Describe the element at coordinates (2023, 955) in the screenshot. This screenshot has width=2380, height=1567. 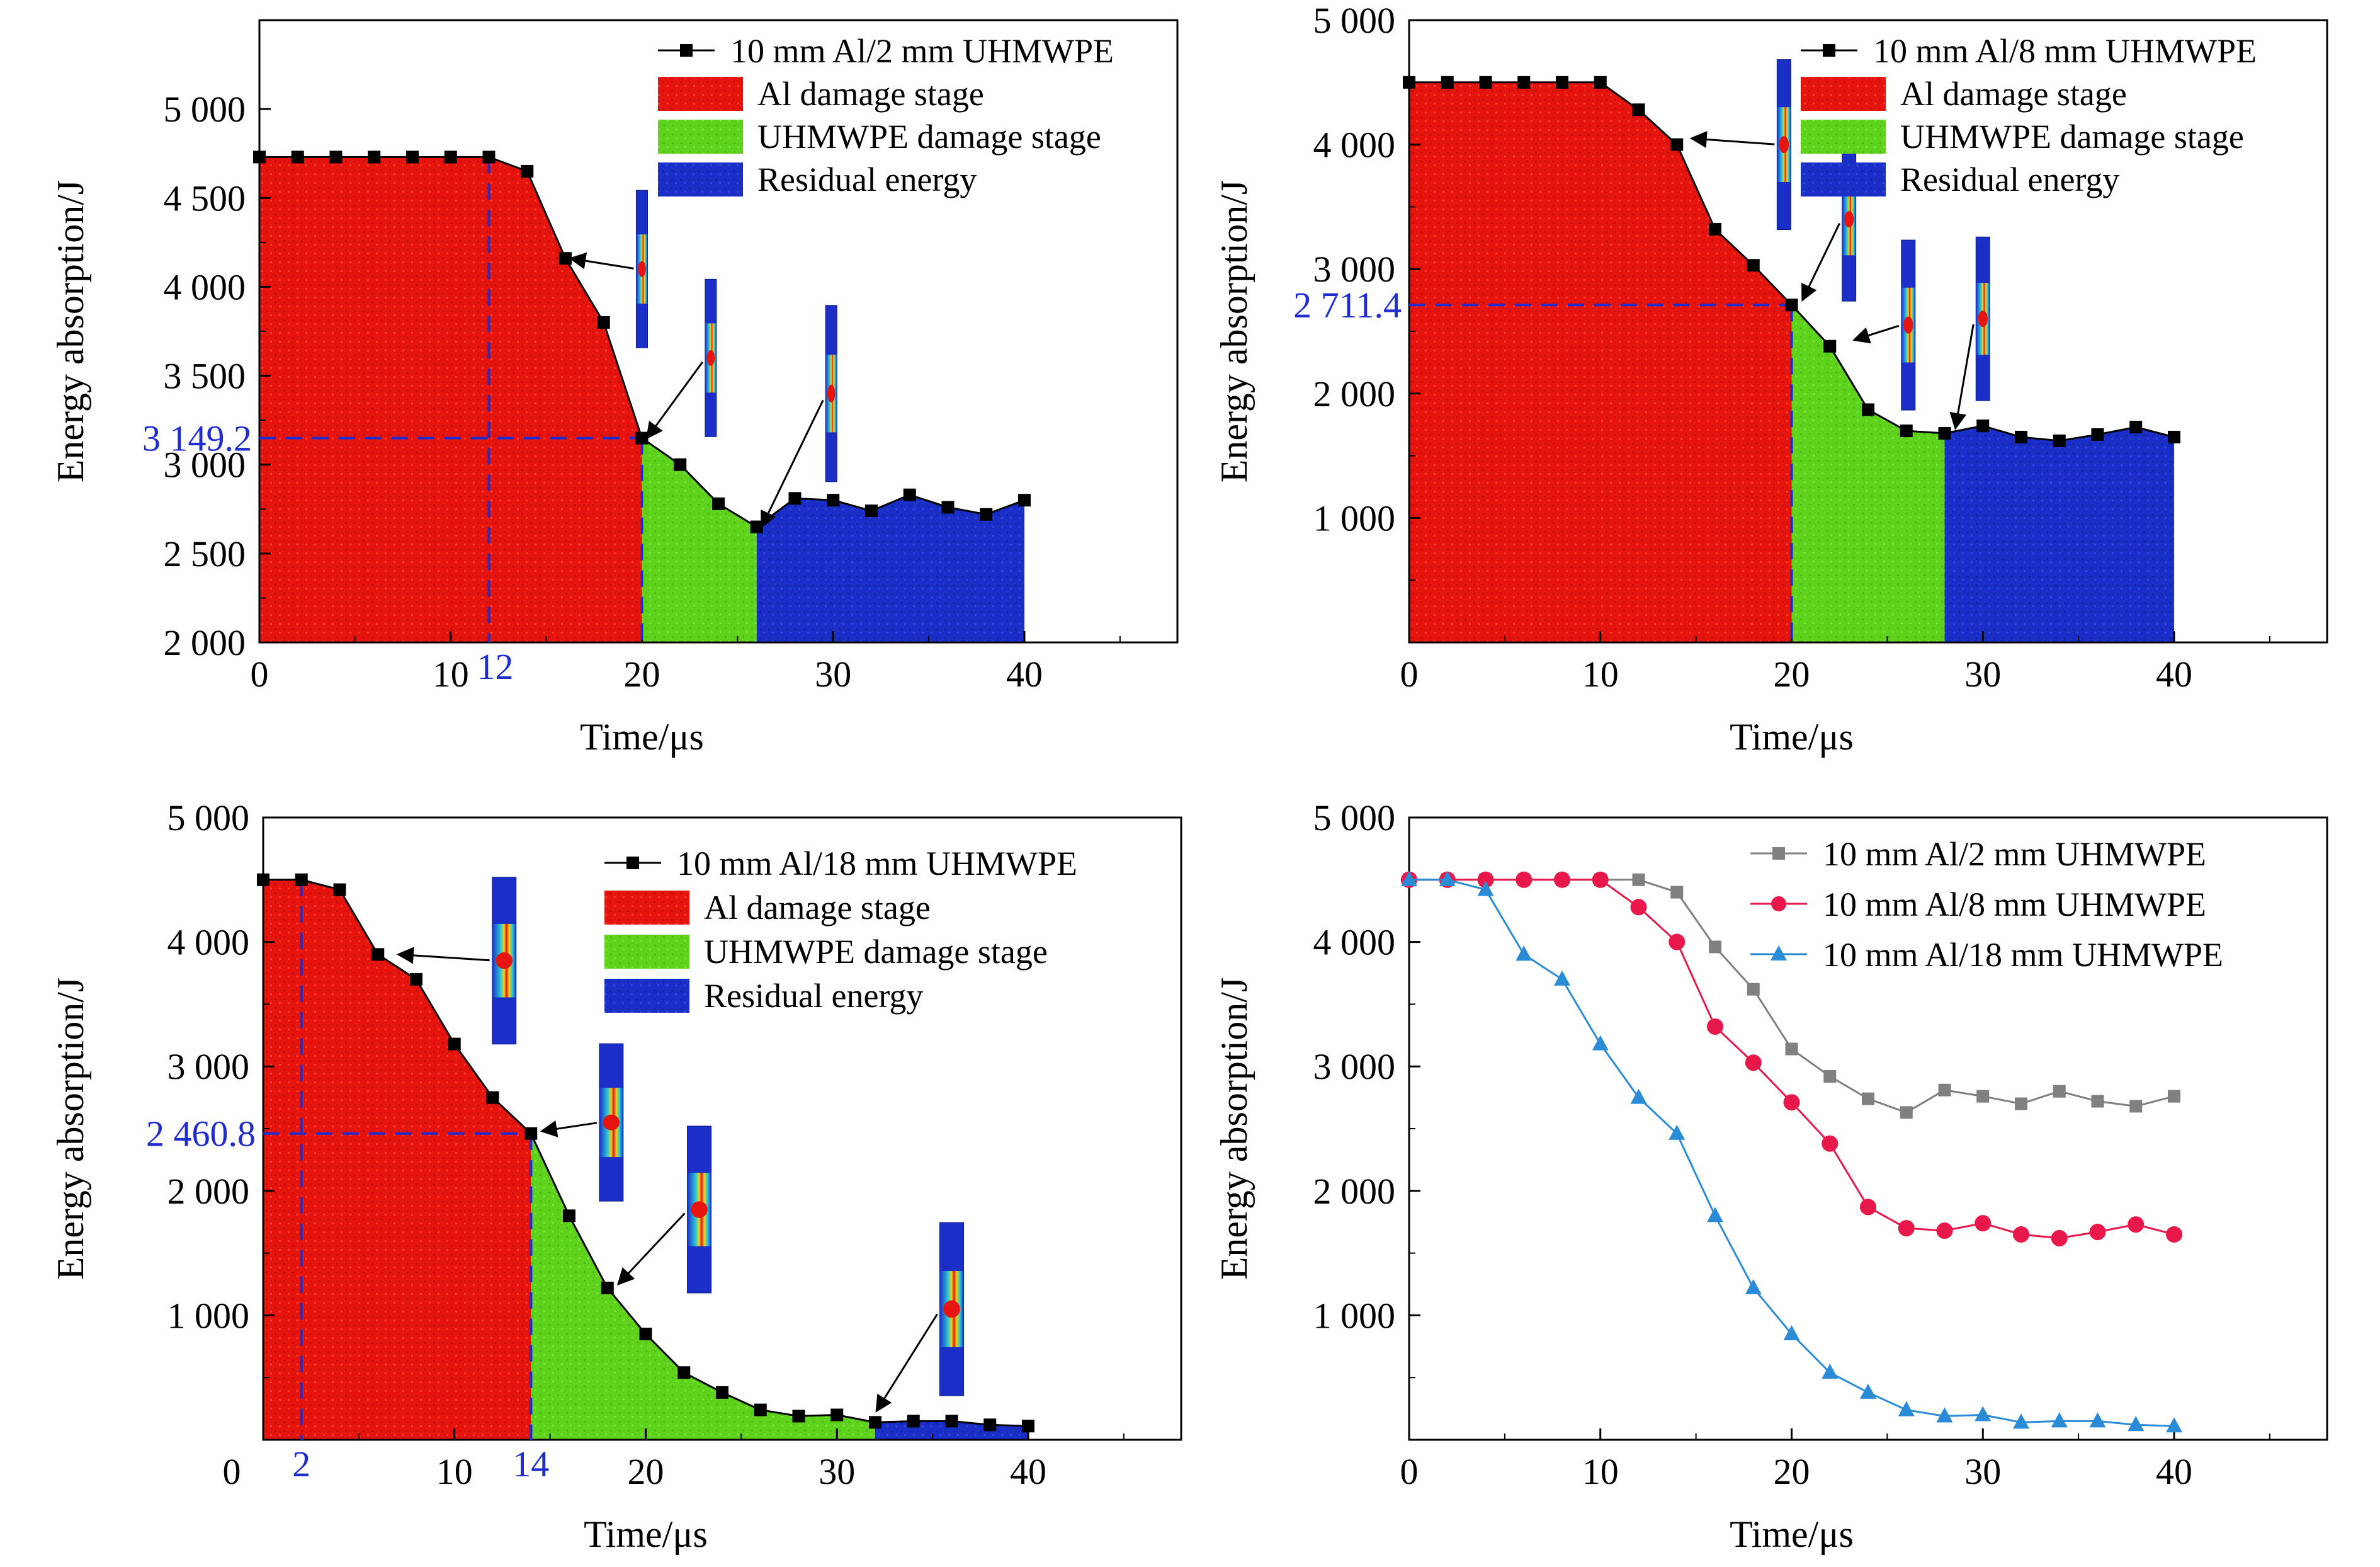
I see `legend-label: 10 mm Al/18 mm UHMWPE` at that location.